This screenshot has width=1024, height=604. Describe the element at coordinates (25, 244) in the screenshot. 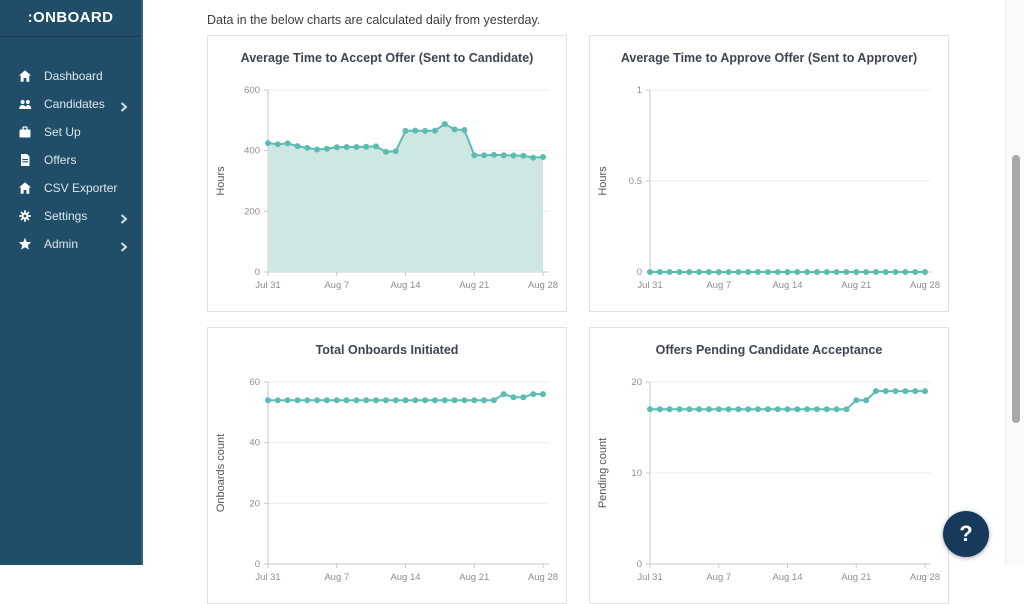

I see `star-icon` at that location.